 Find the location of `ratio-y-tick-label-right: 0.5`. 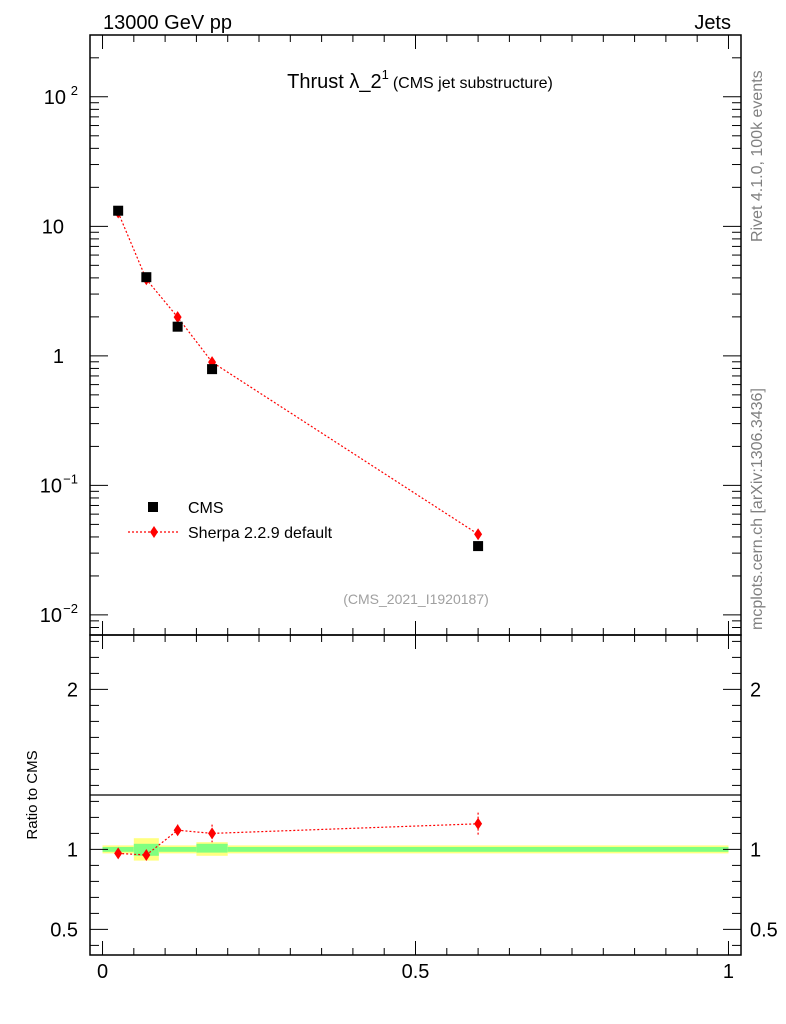

ratio-y-tick-label-right: 0.5 is located at coordinates (764, 930).